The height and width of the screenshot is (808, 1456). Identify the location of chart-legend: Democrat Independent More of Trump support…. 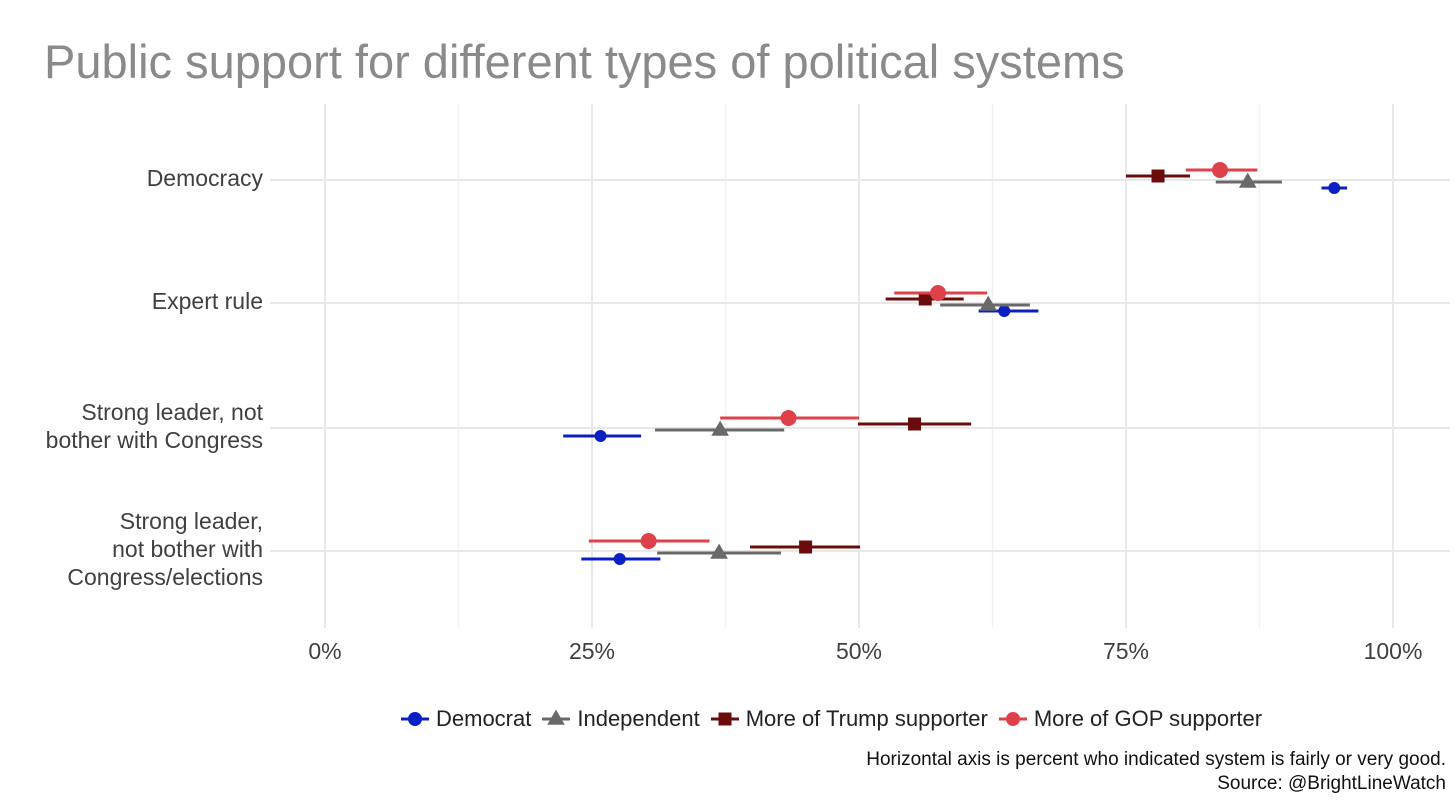
(830, 719).